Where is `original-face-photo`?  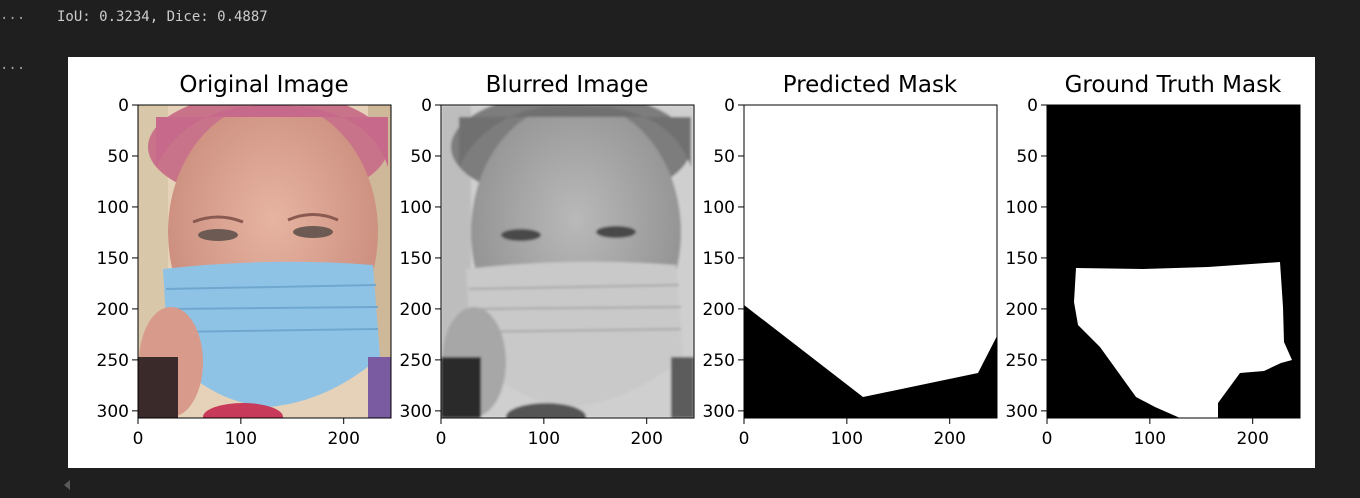 original-face-photo is located at coordinates (264, 261).